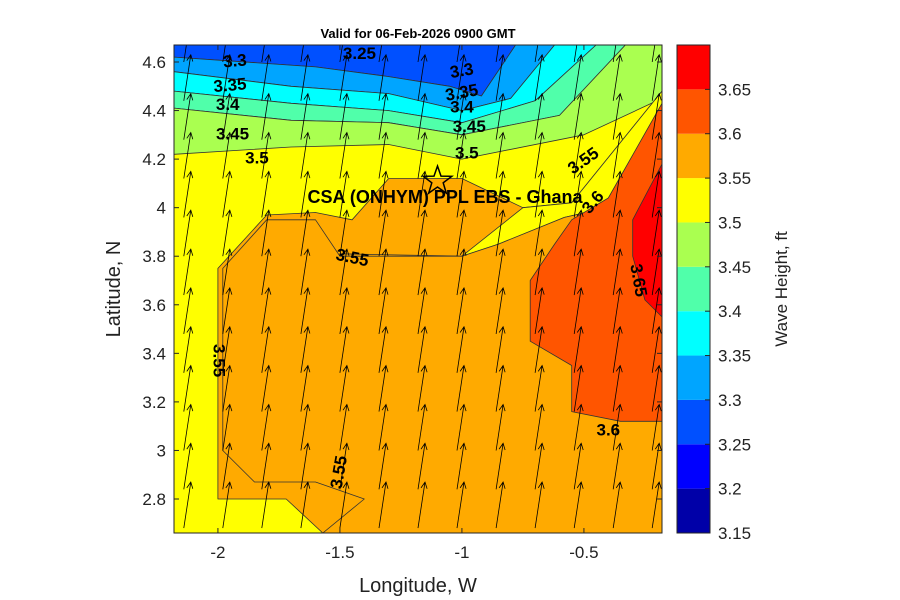 The height and width of the screenshot is (600, 900). What do you see at coordinates (154, 111) in the screenshot?
I see `y-tick-label: 4.4` at bounding box center [154, 111].